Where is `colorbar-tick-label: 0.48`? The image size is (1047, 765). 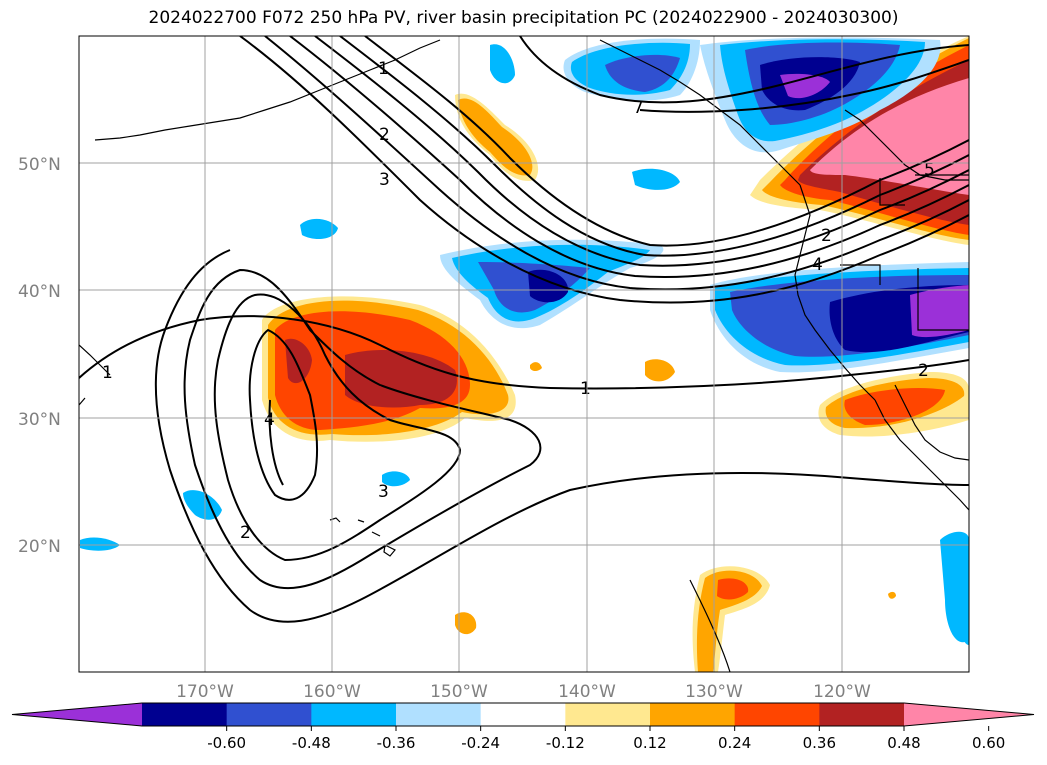 colorbar-tick-label: 0.48 is located at coordinates (903, 743).